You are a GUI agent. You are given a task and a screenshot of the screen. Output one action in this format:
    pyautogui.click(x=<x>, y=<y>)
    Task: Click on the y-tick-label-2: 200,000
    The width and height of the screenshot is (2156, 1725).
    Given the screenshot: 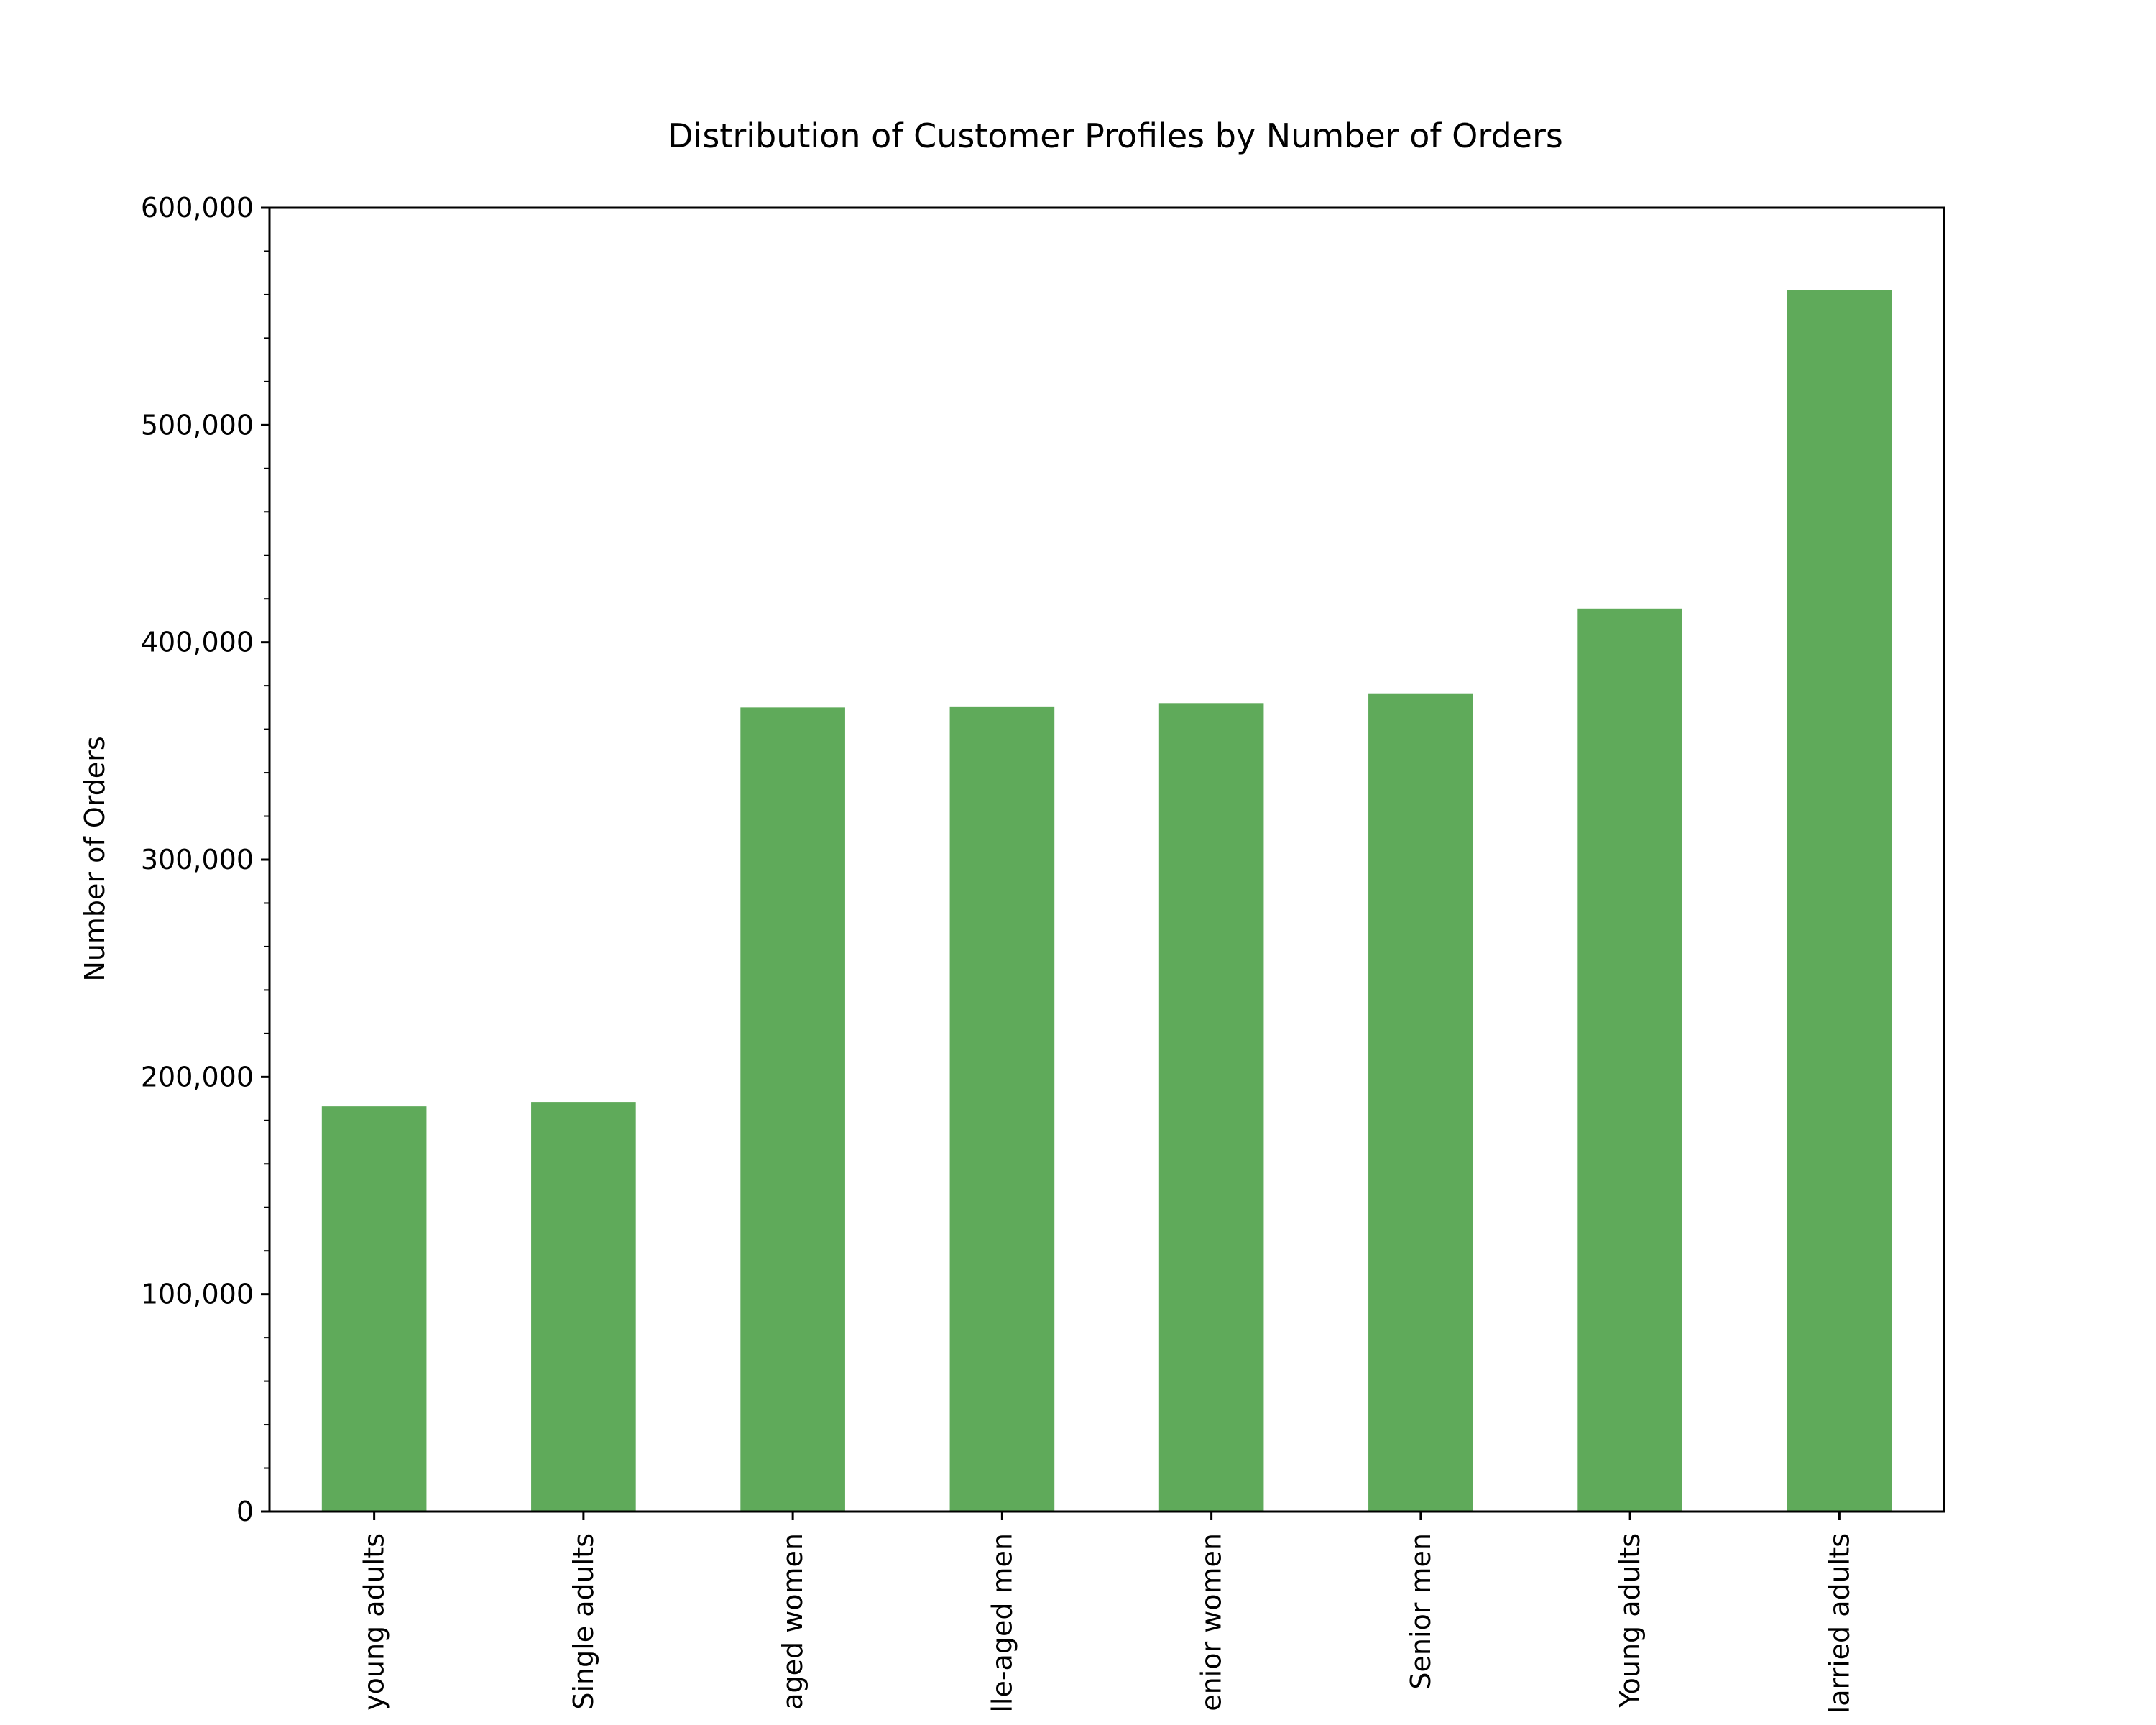 What is the action you would take?
    pyautogui.click(x=198, y=1076)
    